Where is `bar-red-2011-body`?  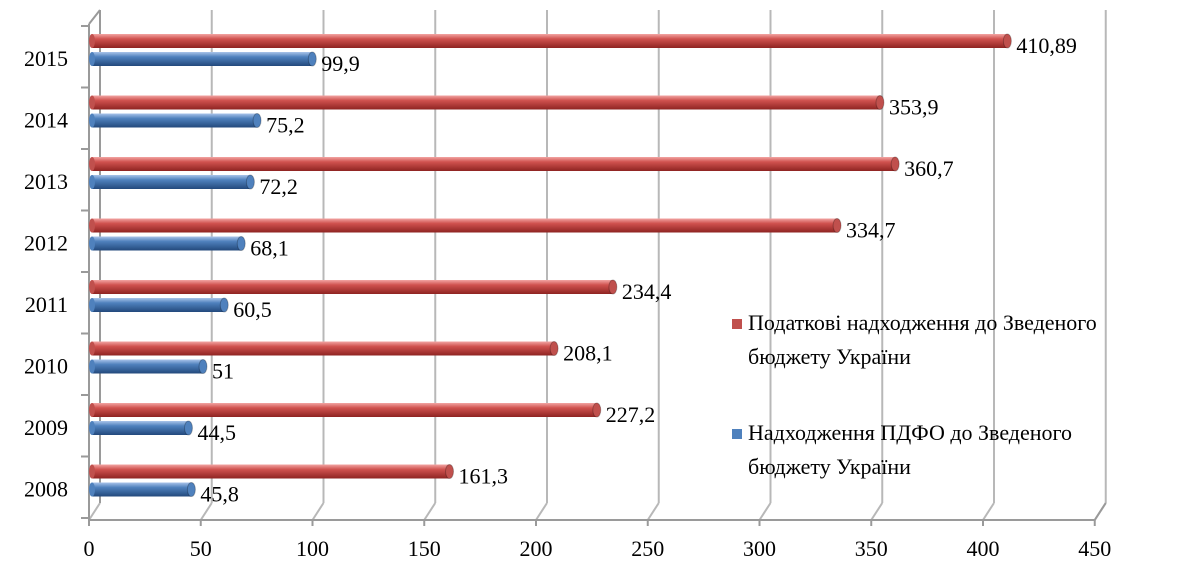
bar-red-2011-body is located at coordinates (352, 287).